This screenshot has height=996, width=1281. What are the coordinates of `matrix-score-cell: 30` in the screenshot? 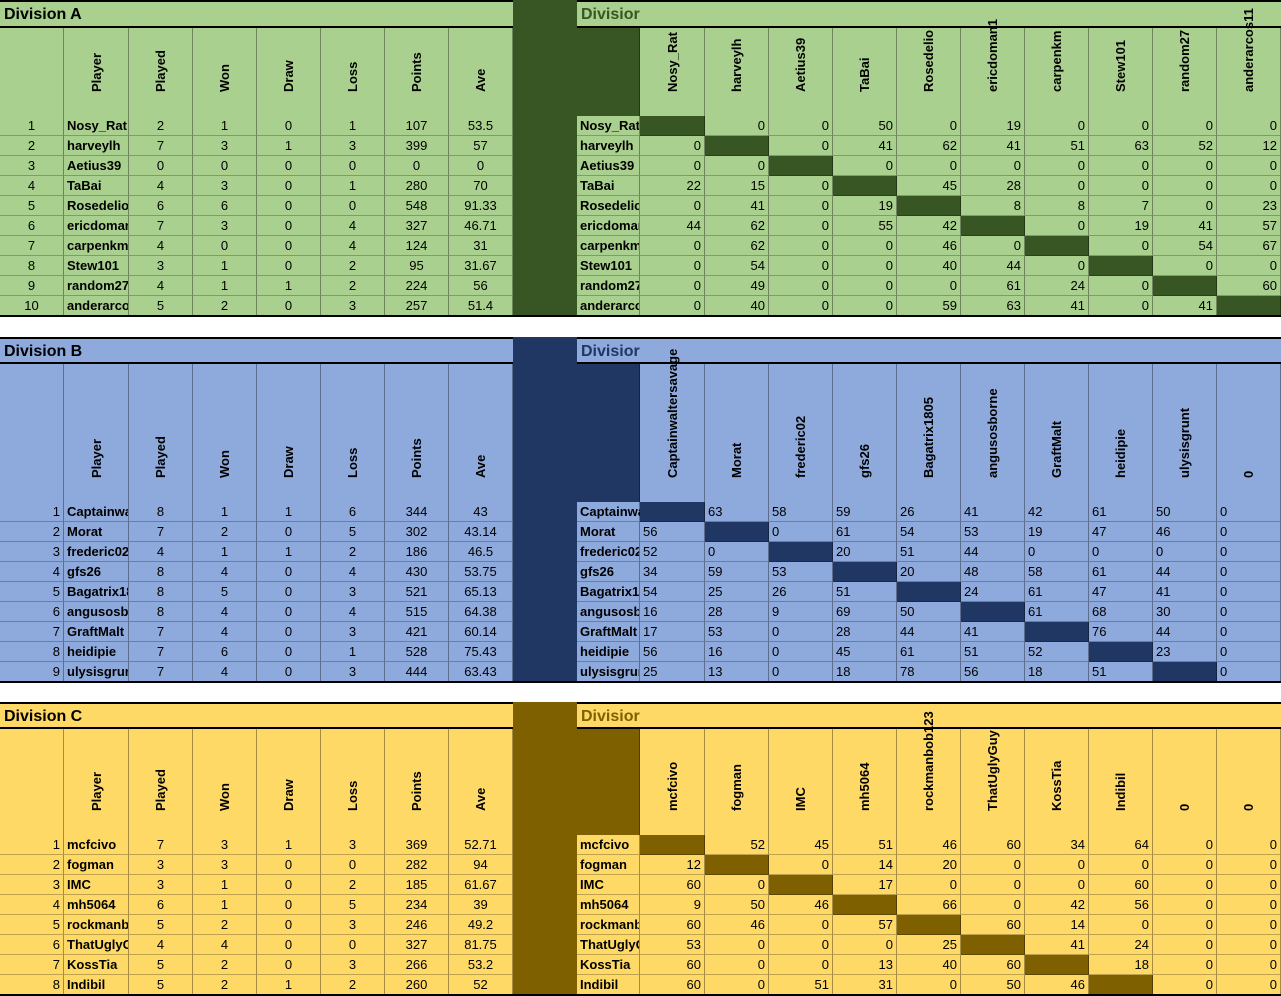 It's located at (1185, 612).